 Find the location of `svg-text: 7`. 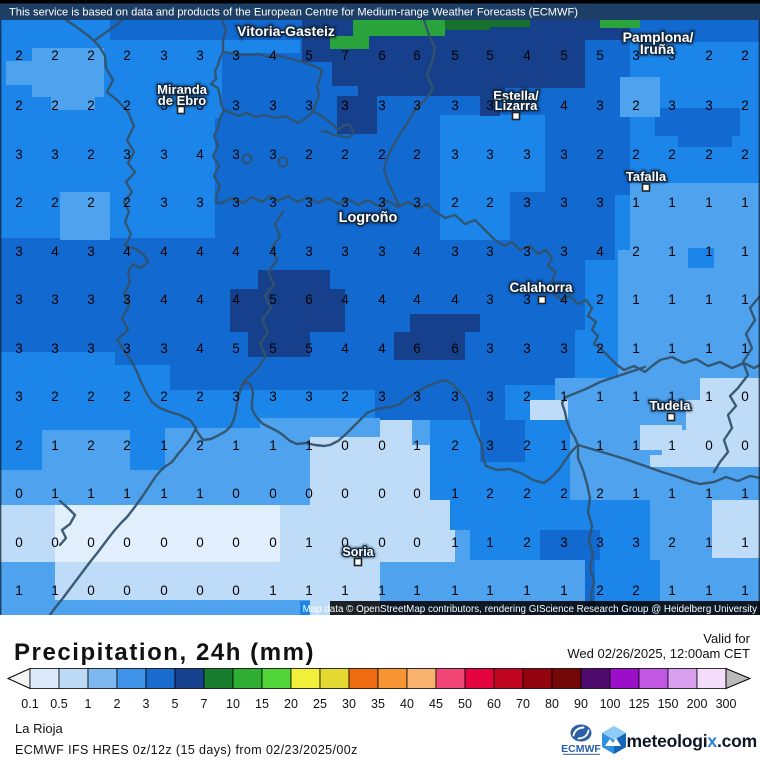

svg-text: 7 is located at coordinates (204, 704).